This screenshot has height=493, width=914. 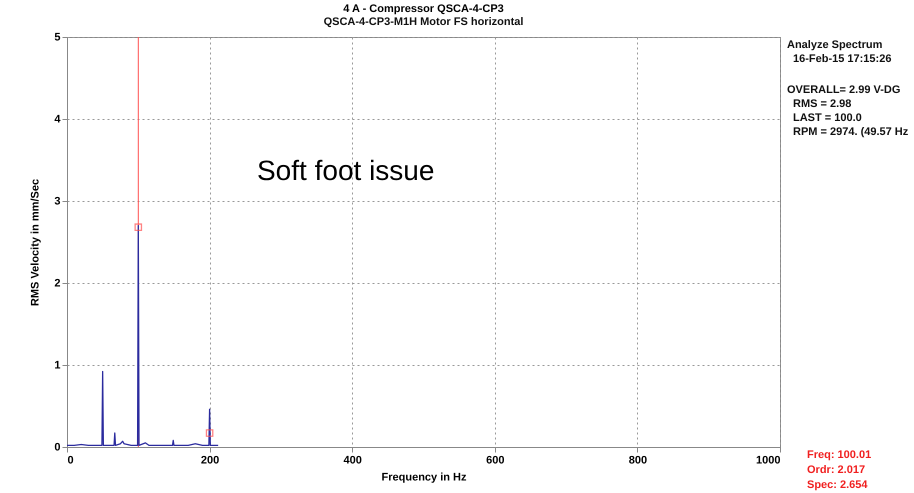 I want to click on text: Spec: 2.654, so click(x=837, y=485).